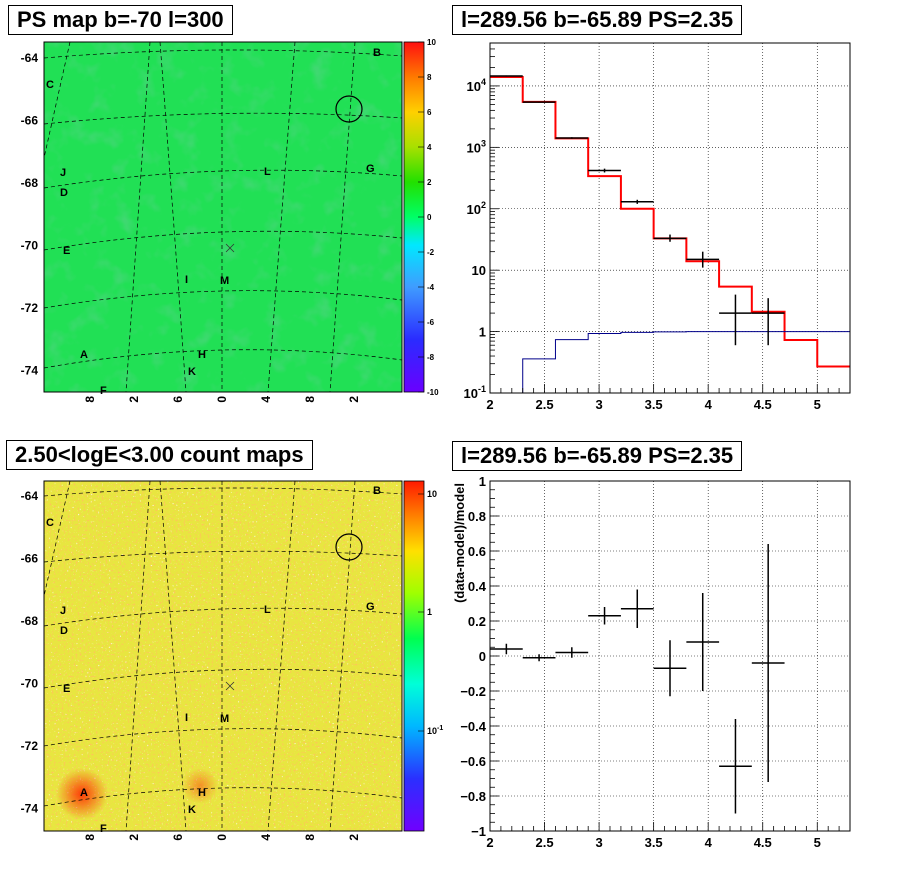 This screenshot has height=875, width=898. What do you see at coordinates (224, 719) in the screenshot?
I see `source-label-m: M` at bounding box center [224, 719].